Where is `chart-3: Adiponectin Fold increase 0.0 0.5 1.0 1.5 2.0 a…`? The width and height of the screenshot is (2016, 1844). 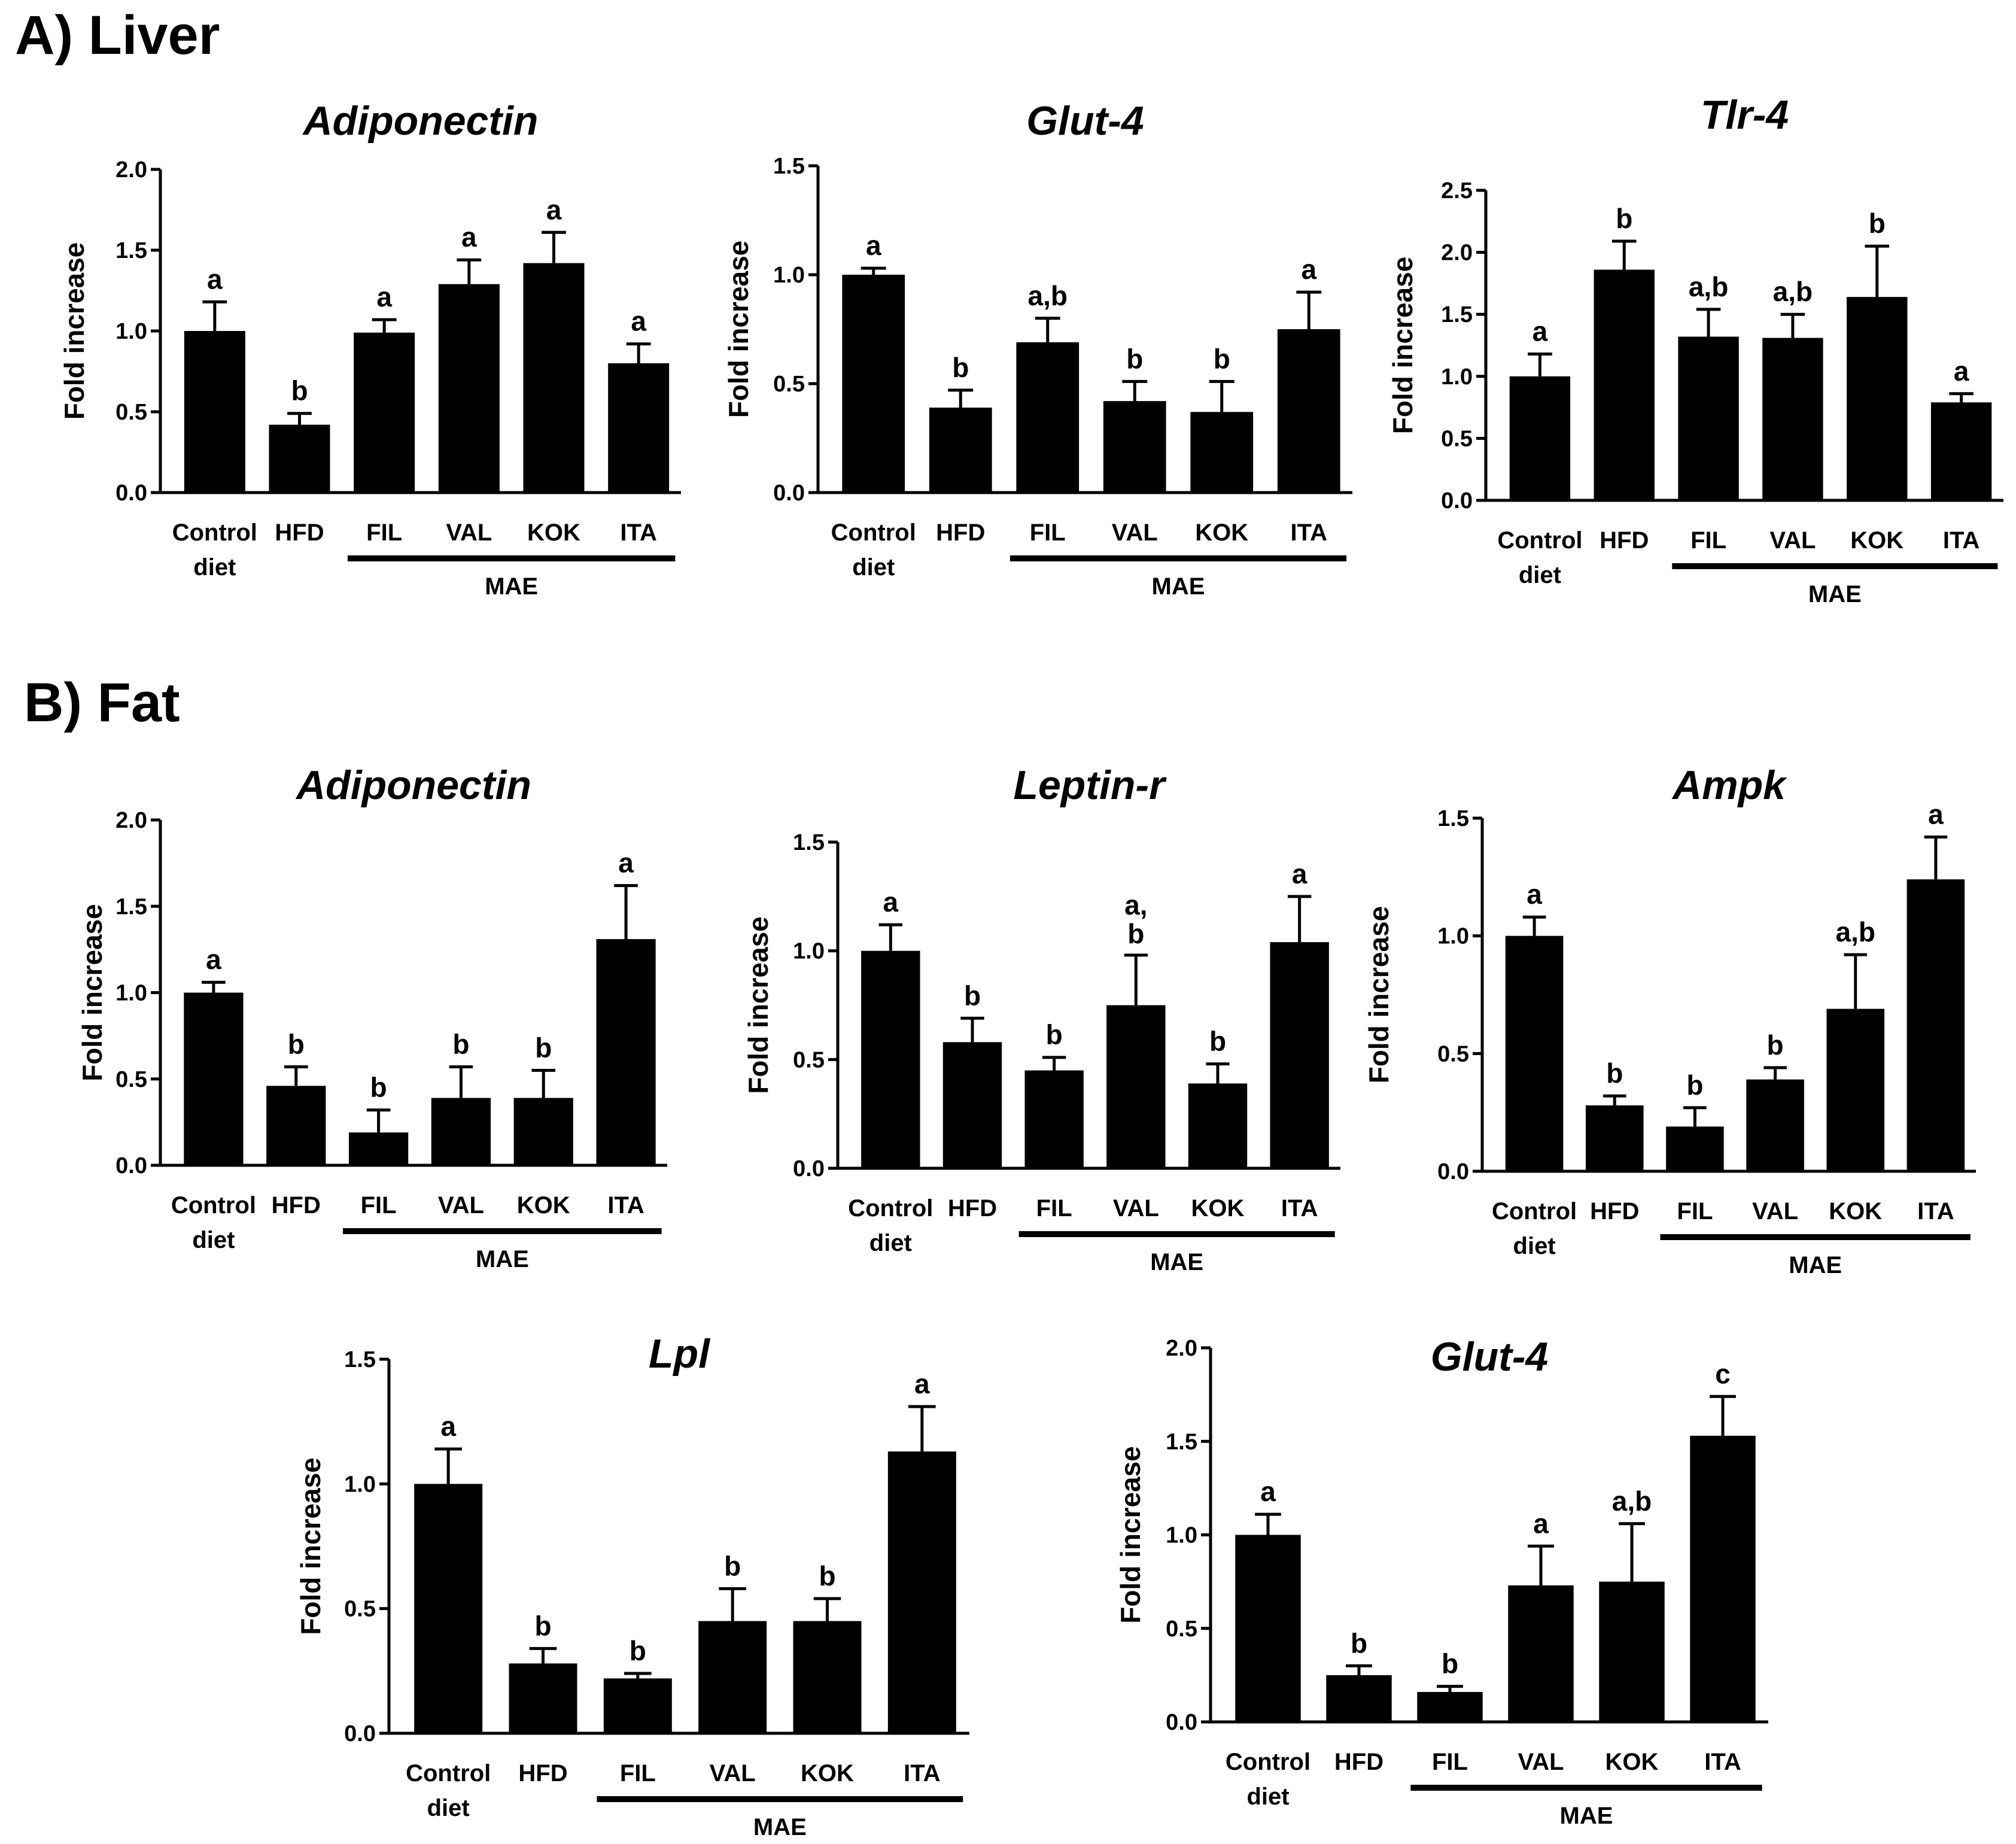 chart-3: Adiponectin Fold increase 0.0 0.5 1.0 1.5 2.0 a… is located at coordinates (372, 1017).